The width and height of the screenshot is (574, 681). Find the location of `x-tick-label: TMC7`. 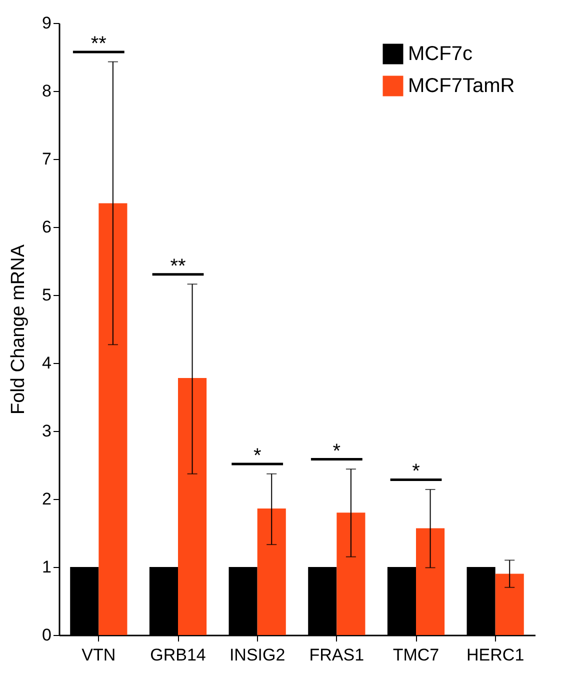

x-tick-label: TMC7 is located at coordinates (416, 655).